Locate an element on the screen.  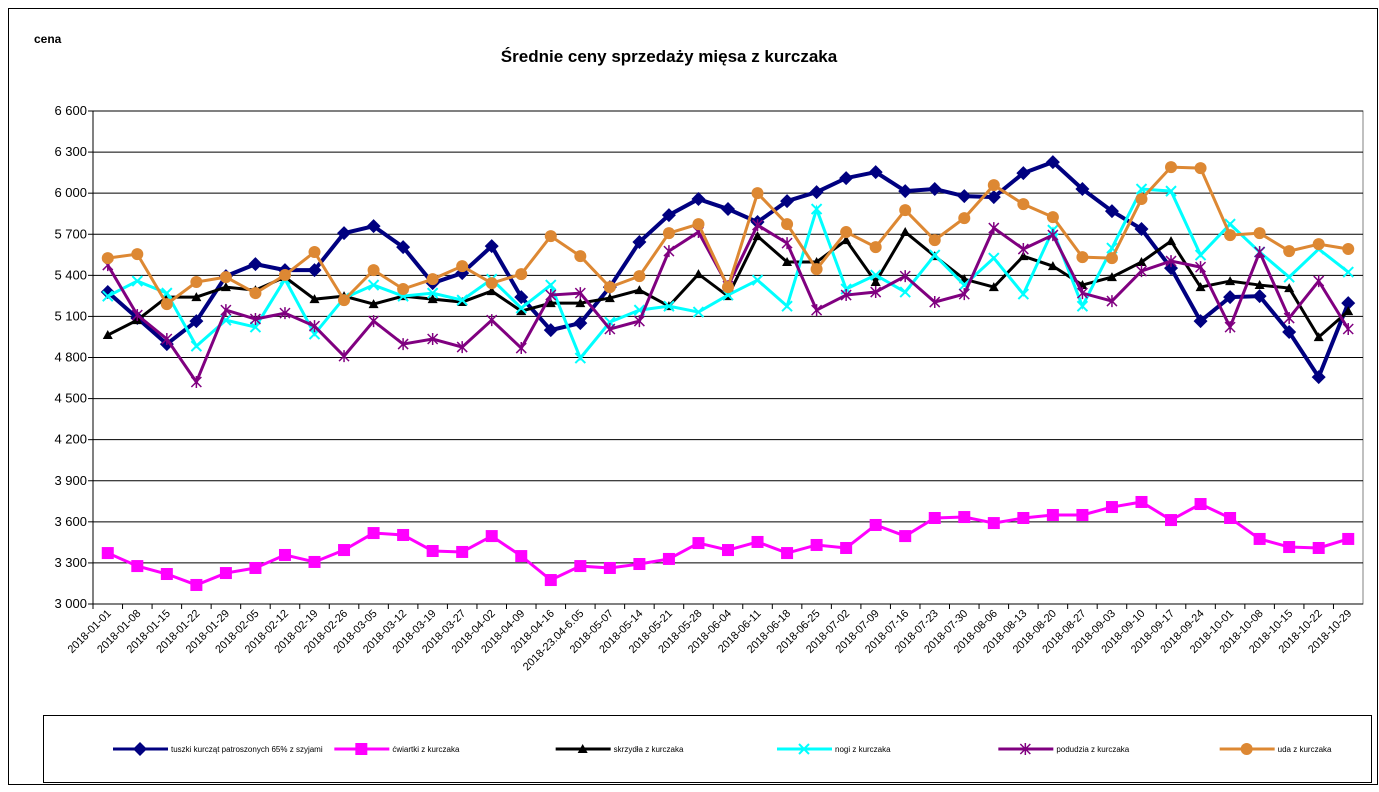
y-tick-label: 3 600 is located at coordinates (70, 521).